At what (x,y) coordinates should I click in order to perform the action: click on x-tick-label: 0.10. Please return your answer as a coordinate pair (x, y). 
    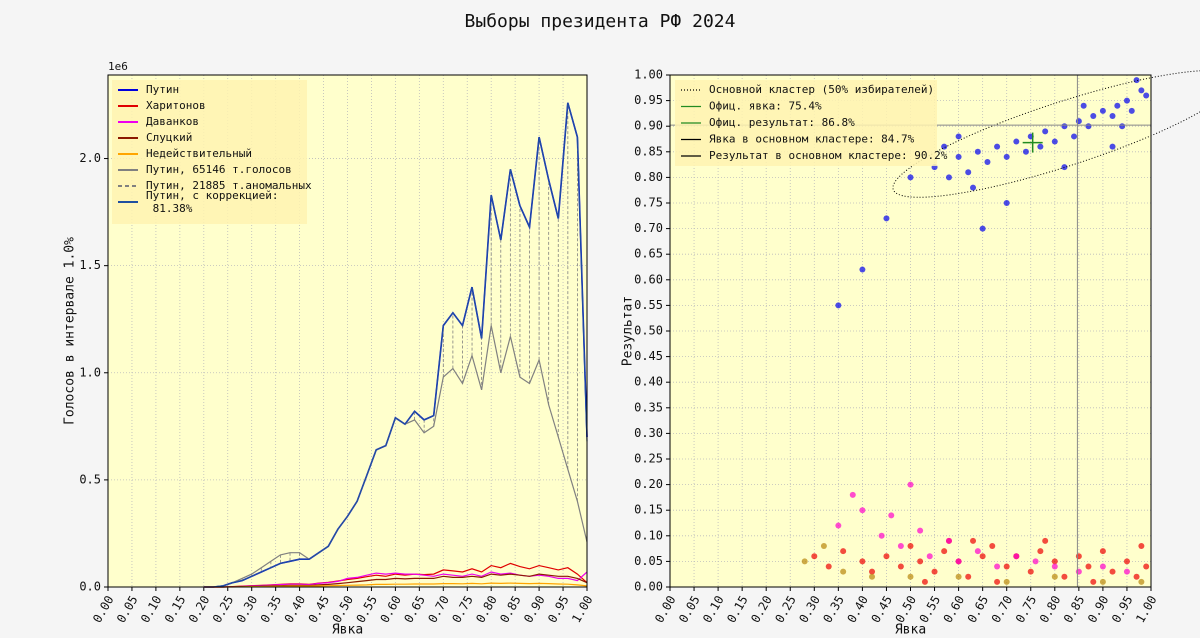
    Looking at the image, I should click on (151, 609).